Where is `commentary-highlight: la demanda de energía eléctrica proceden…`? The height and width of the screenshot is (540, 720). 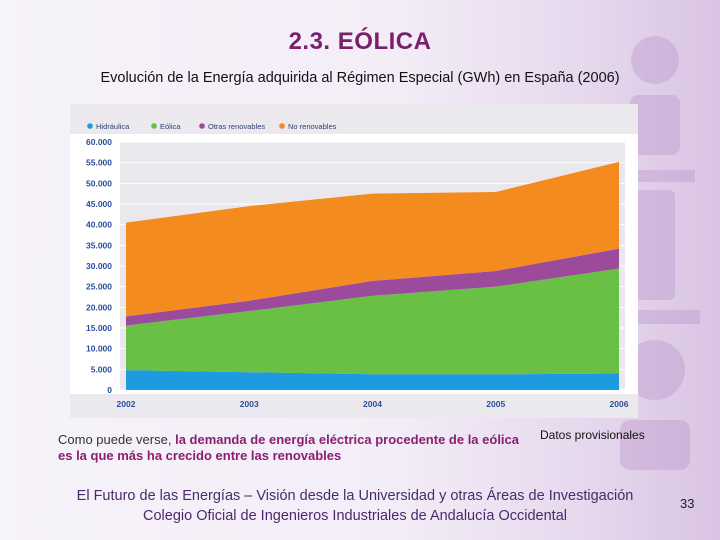
commentary-highlight: la demanda de energía eléctrica proceden… is located at coordinates (289, 447).